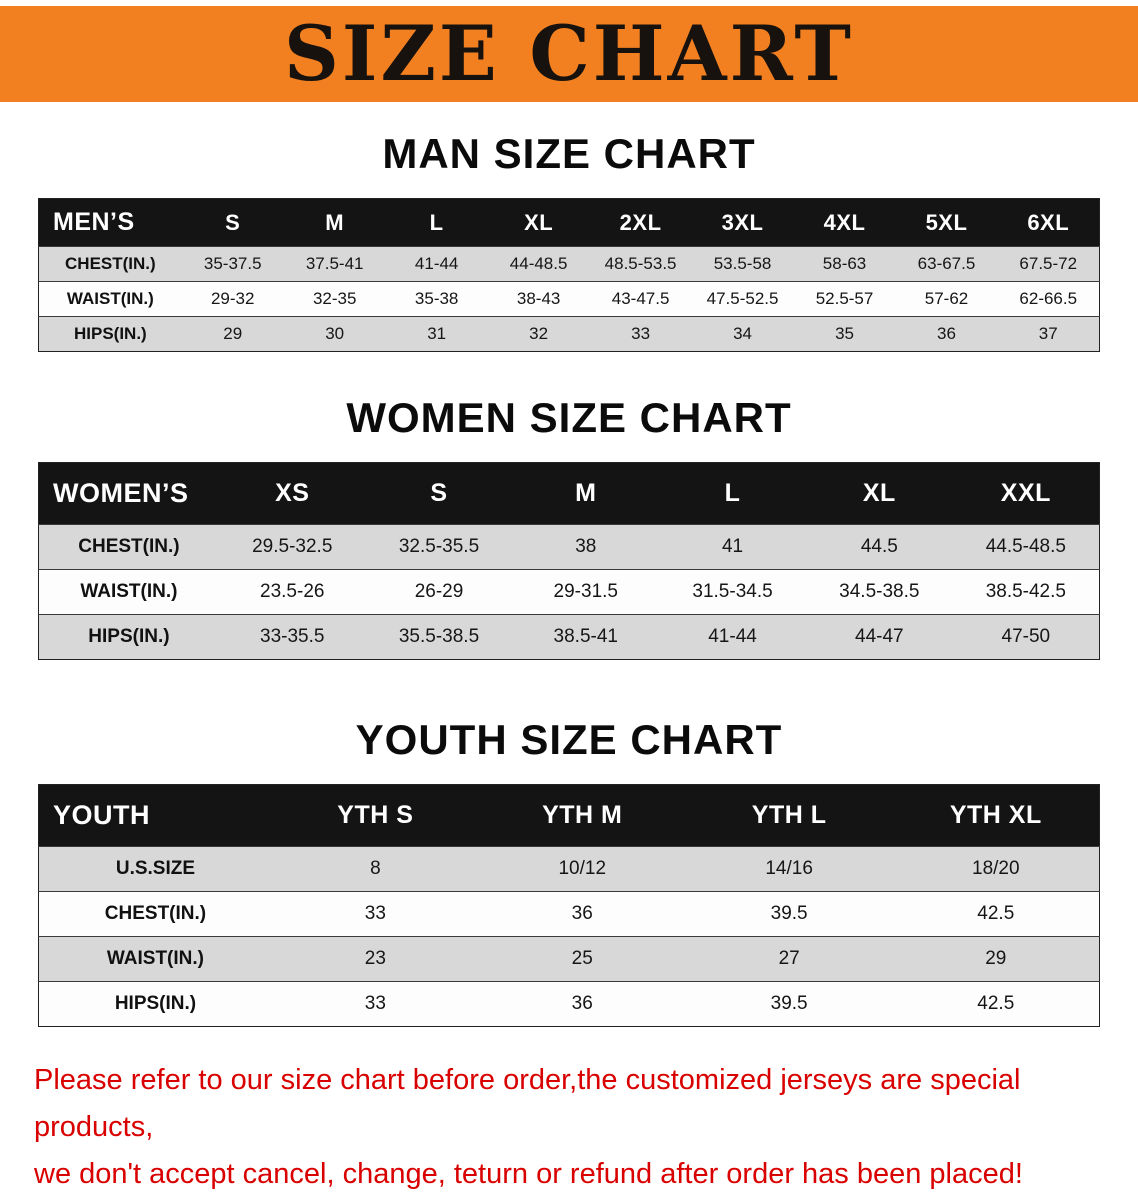 Image resolution: width=1138 pixels, height=1198 pixels. Describe the element at coordinates (538, 298) in the screenshot. I see `size-value: 38-43` at that location.